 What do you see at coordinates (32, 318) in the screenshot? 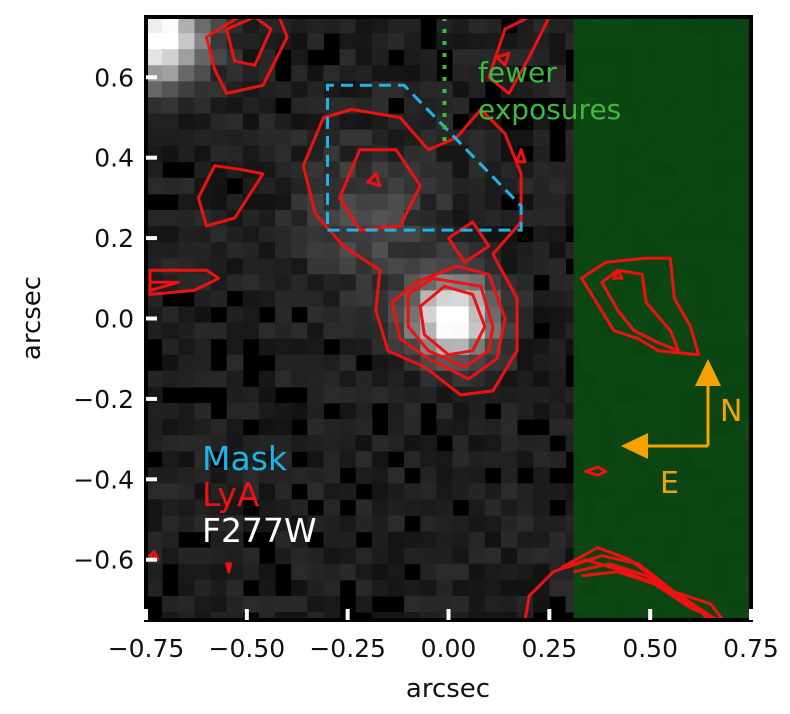
I see `y-axis-label: arcsec` at bounding box center [32, 318].